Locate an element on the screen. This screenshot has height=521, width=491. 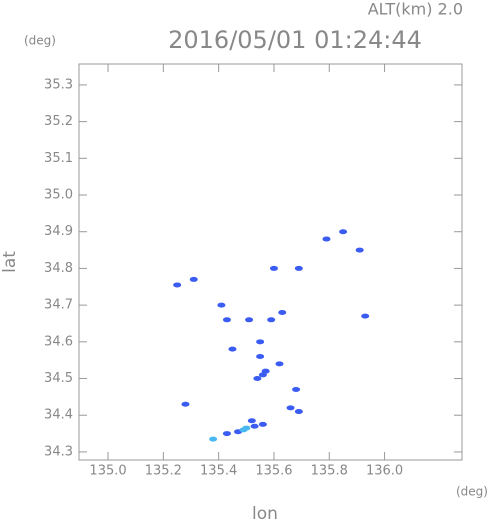
y-tick-label: 34.4 is located at coordinates (58, 415).